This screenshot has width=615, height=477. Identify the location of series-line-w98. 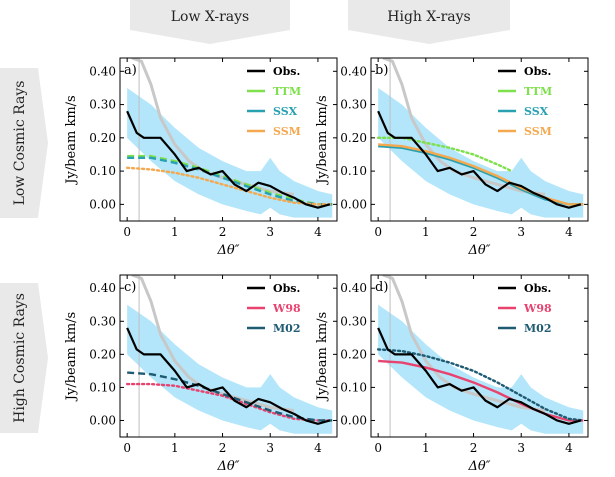
(481, 390).